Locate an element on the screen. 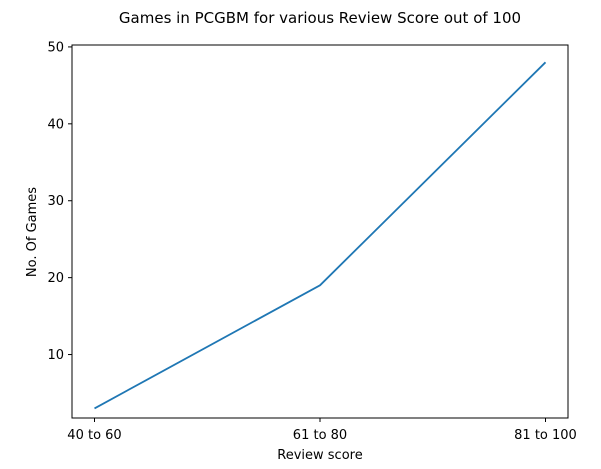 The height and width of the screenshot is (469, 601). x-tick-label: 40 to 60 is located at coordinates (94, 435).